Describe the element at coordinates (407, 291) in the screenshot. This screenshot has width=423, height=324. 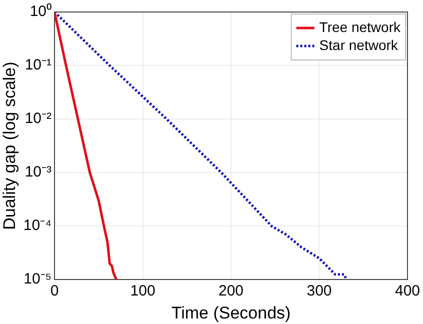
I see `x-tick-label: 400` at that location.